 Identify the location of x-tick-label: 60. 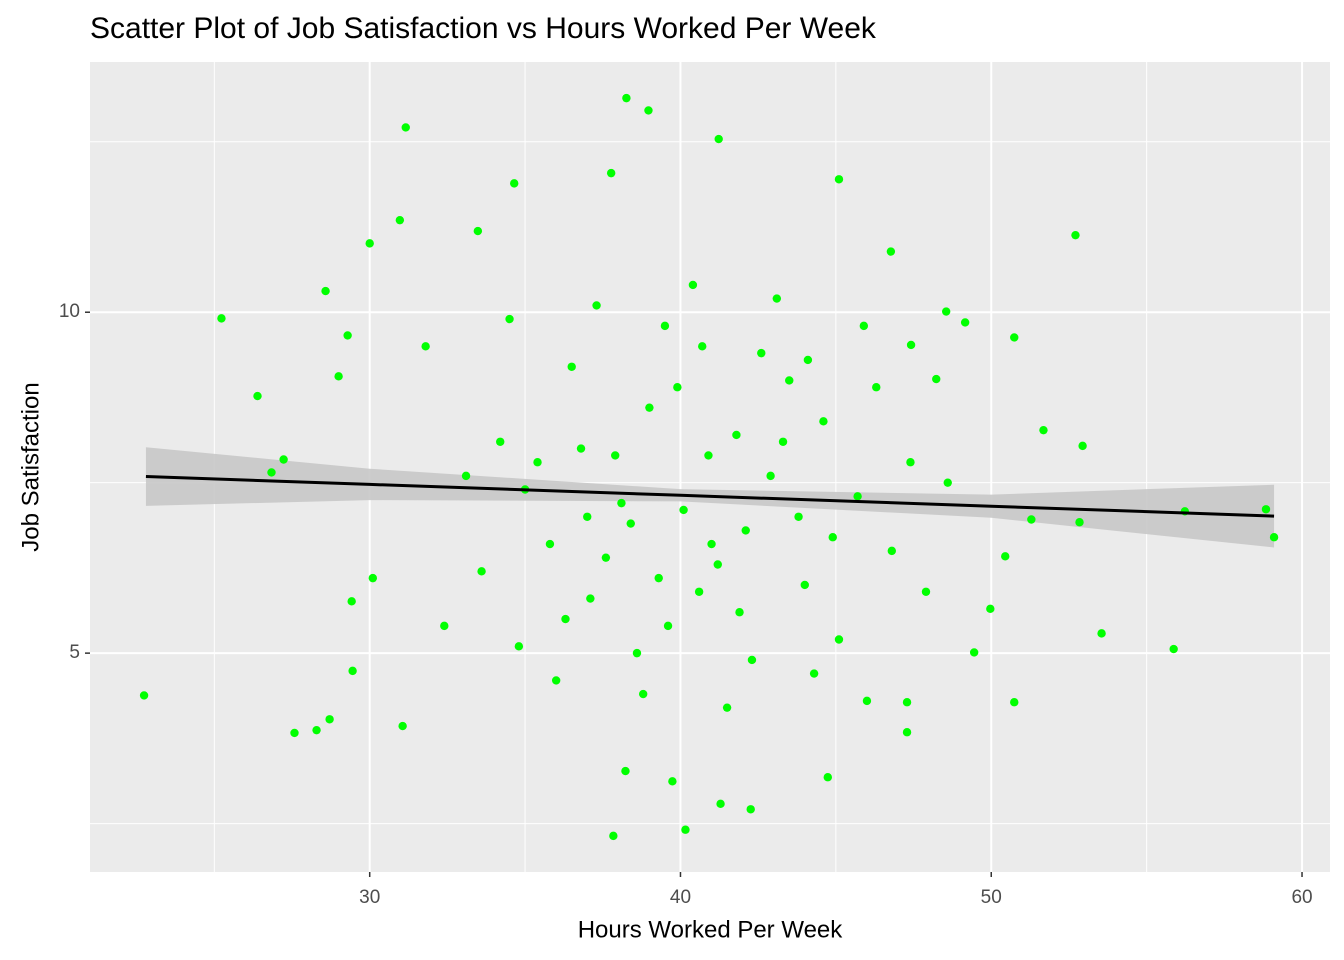
(1301, 897).